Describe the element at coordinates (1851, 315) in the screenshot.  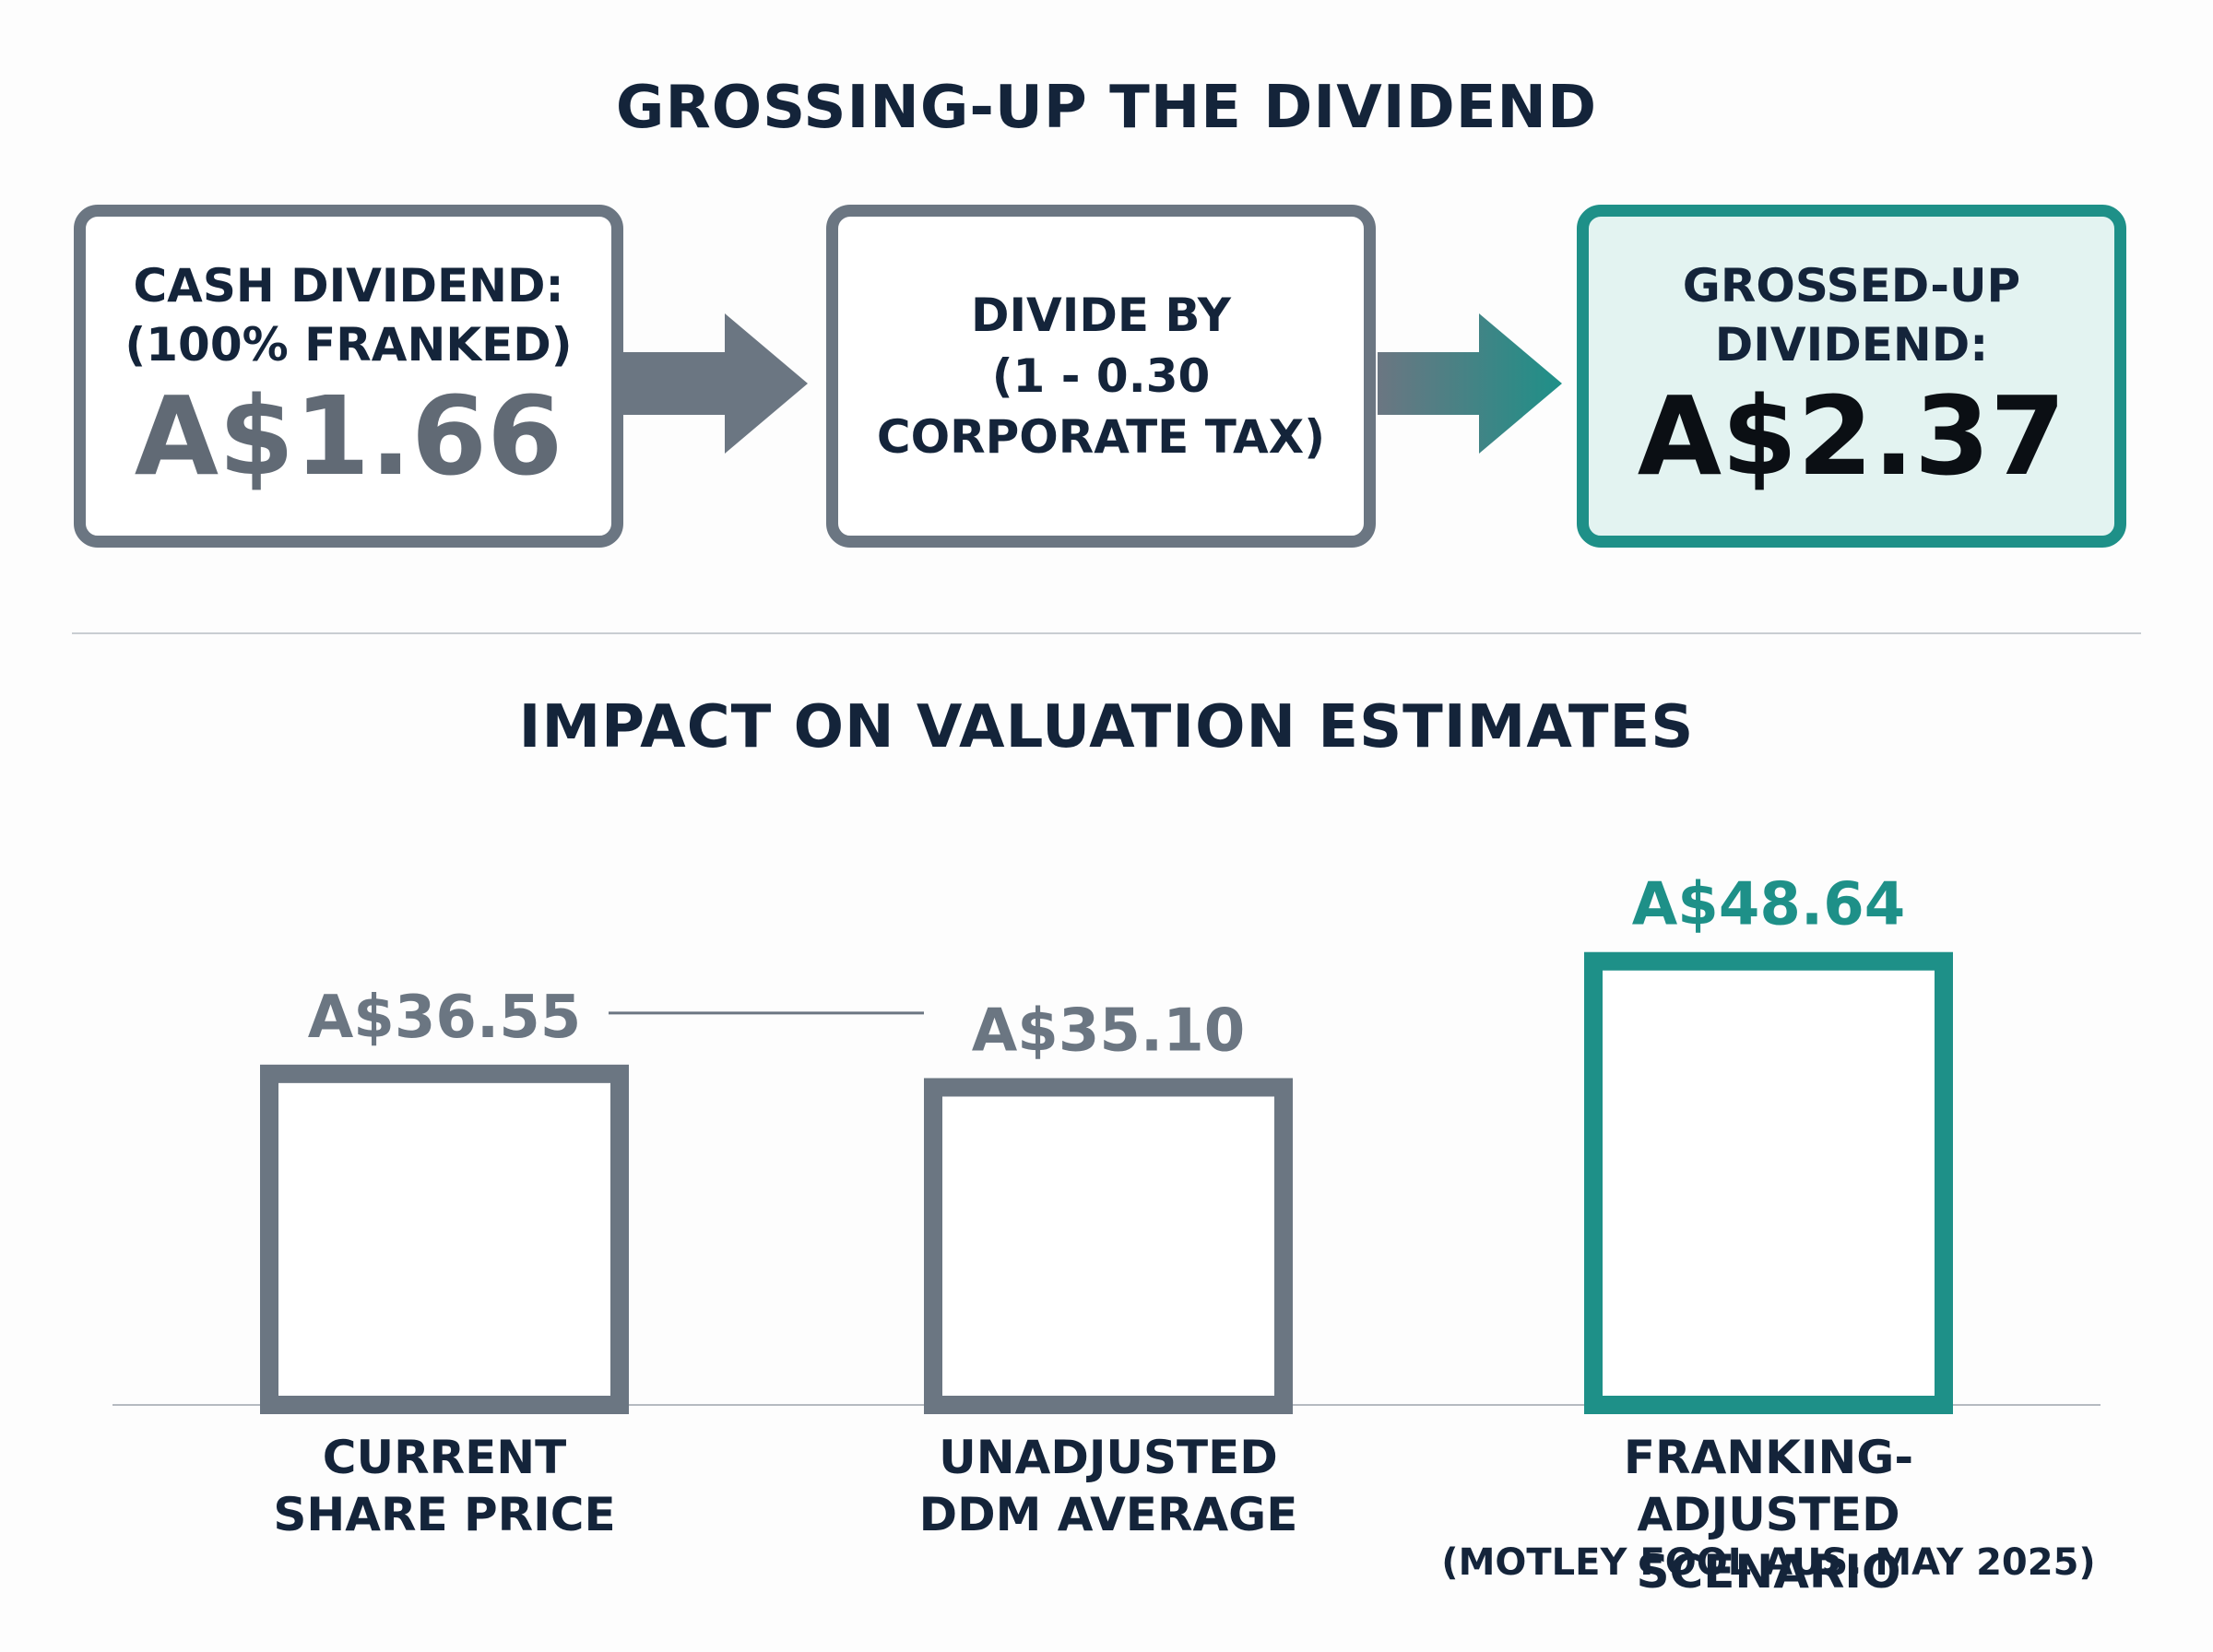
I see `grossed-up-label: GROSSED-UP DIVIDEND:` at that location.